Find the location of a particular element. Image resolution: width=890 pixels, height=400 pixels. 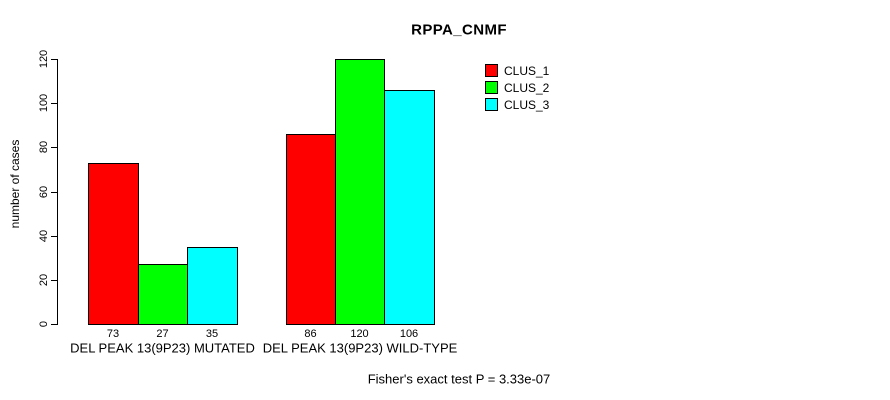

legend-item-clus_1: CLUS_1 is located at coordinates (517, 70).